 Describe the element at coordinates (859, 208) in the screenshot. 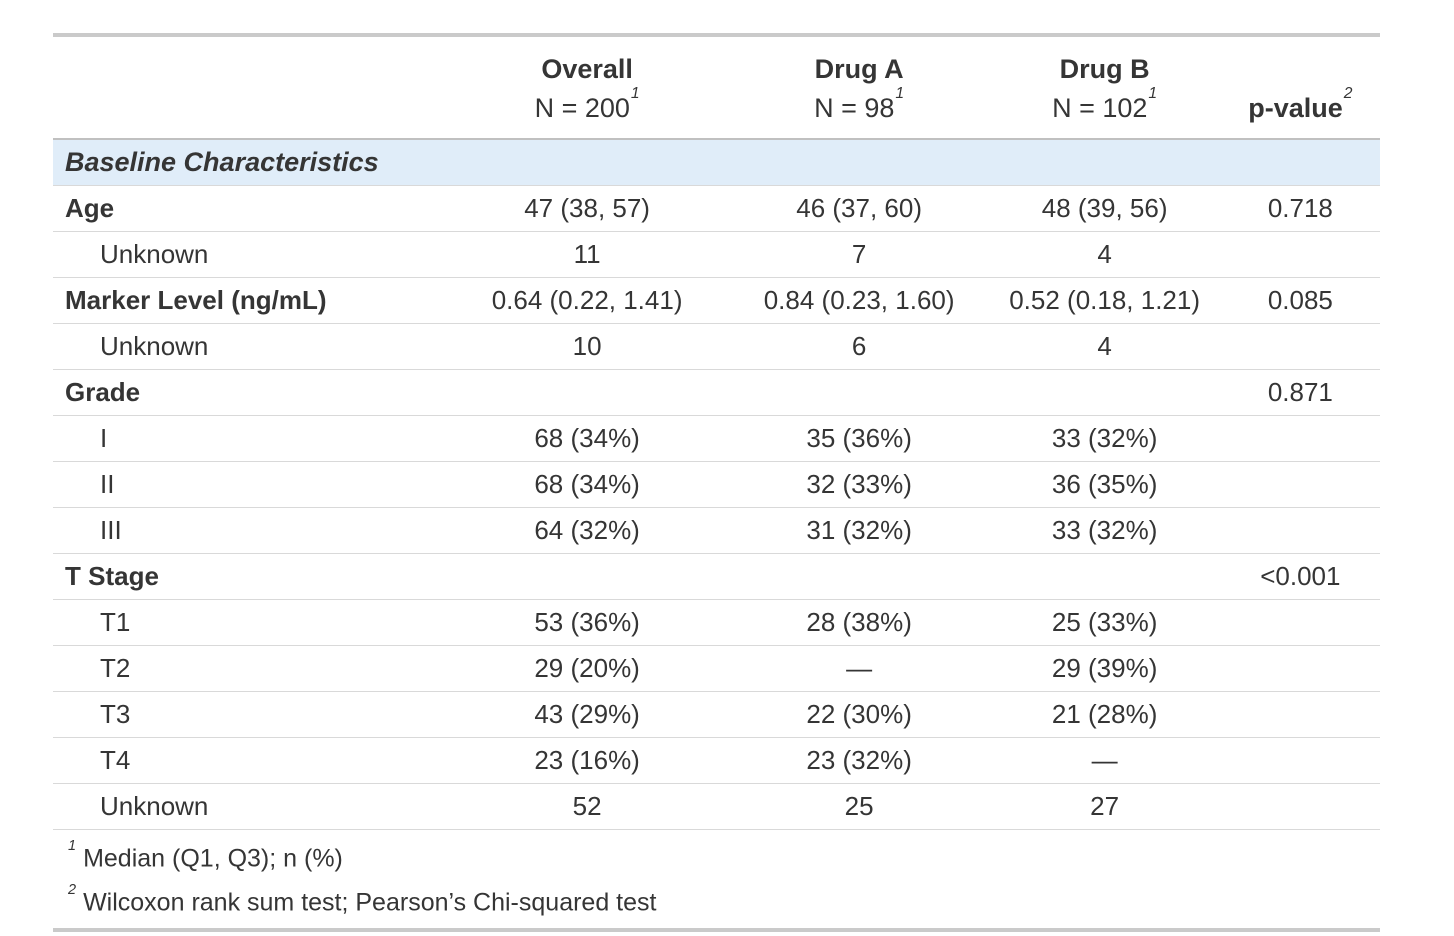

I see `cell-drug-a: 46 (37, 60)` at that location.